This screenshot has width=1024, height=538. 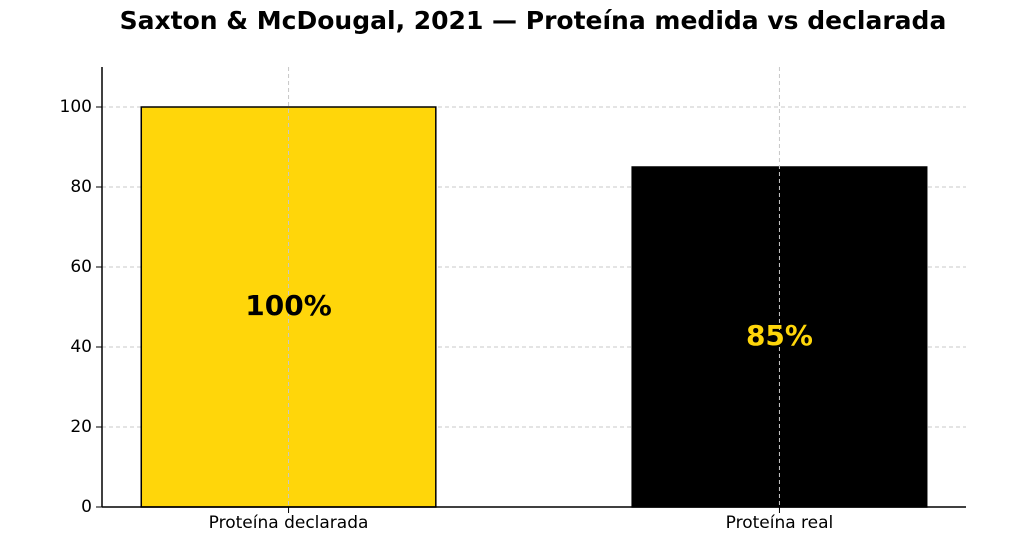 What do you see at coordinates (81, 267) in the screenshot?
I see `y-tick-label: 60` at bounding box center [81, 267].